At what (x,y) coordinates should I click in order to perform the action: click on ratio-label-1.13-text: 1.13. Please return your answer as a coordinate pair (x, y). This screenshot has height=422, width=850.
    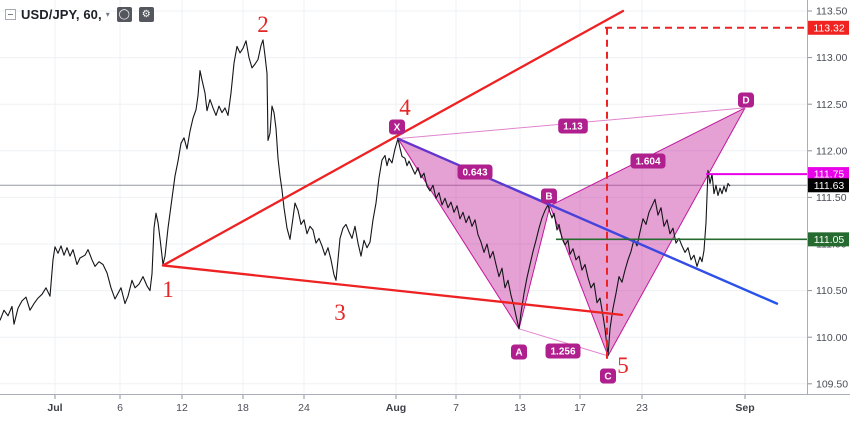
    Looking at the image, I should click on (573, 127).